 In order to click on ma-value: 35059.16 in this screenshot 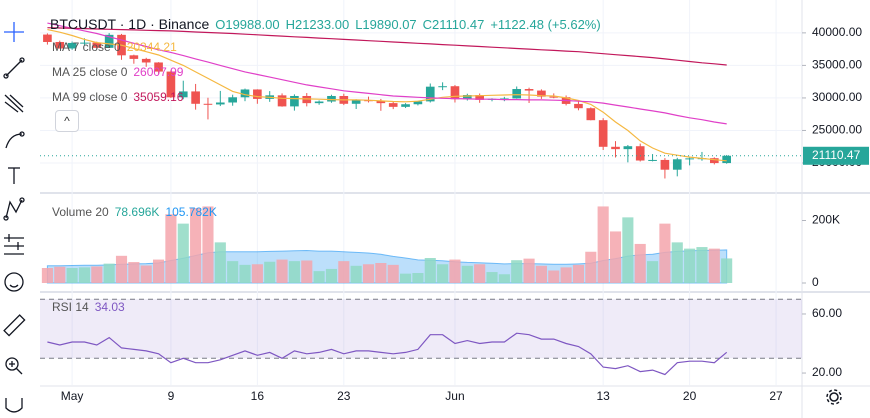, I will do `click(158, 97)`.